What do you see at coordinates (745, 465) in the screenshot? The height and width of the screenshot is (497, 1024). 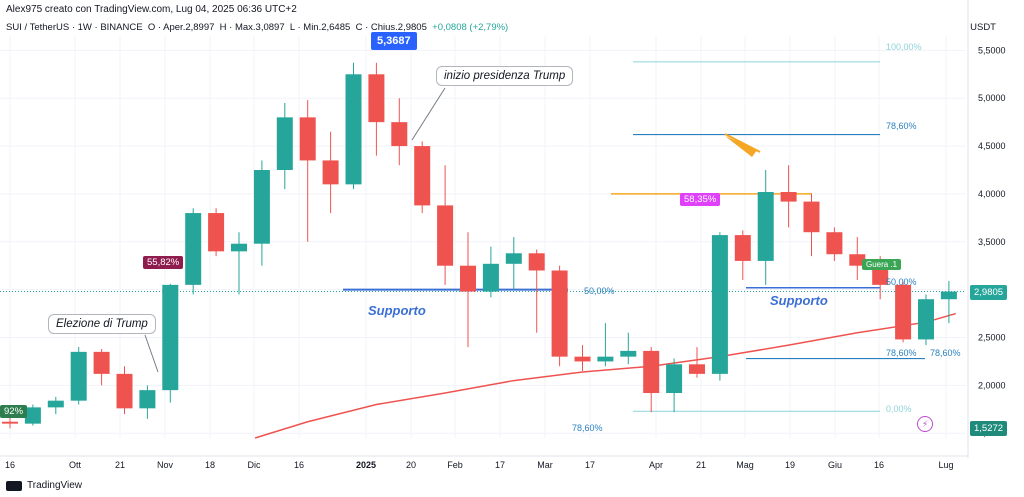 I see `x-tick-label: Mag` at bounding box center [745, 465].